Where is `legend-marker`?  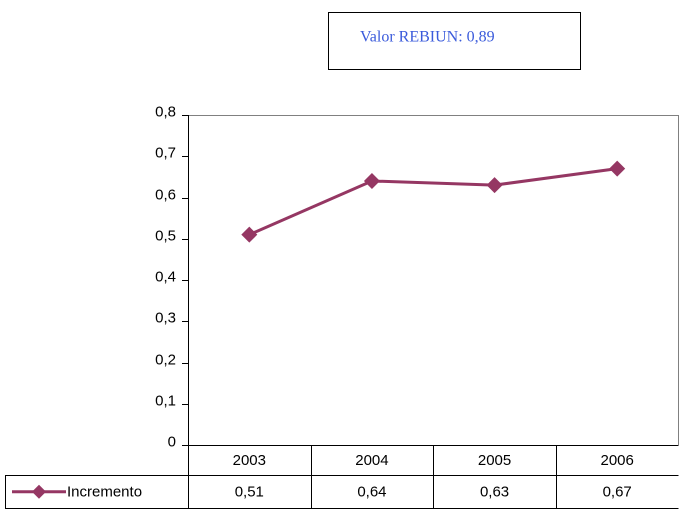 legend-marker is located at coordinates (39, 491).